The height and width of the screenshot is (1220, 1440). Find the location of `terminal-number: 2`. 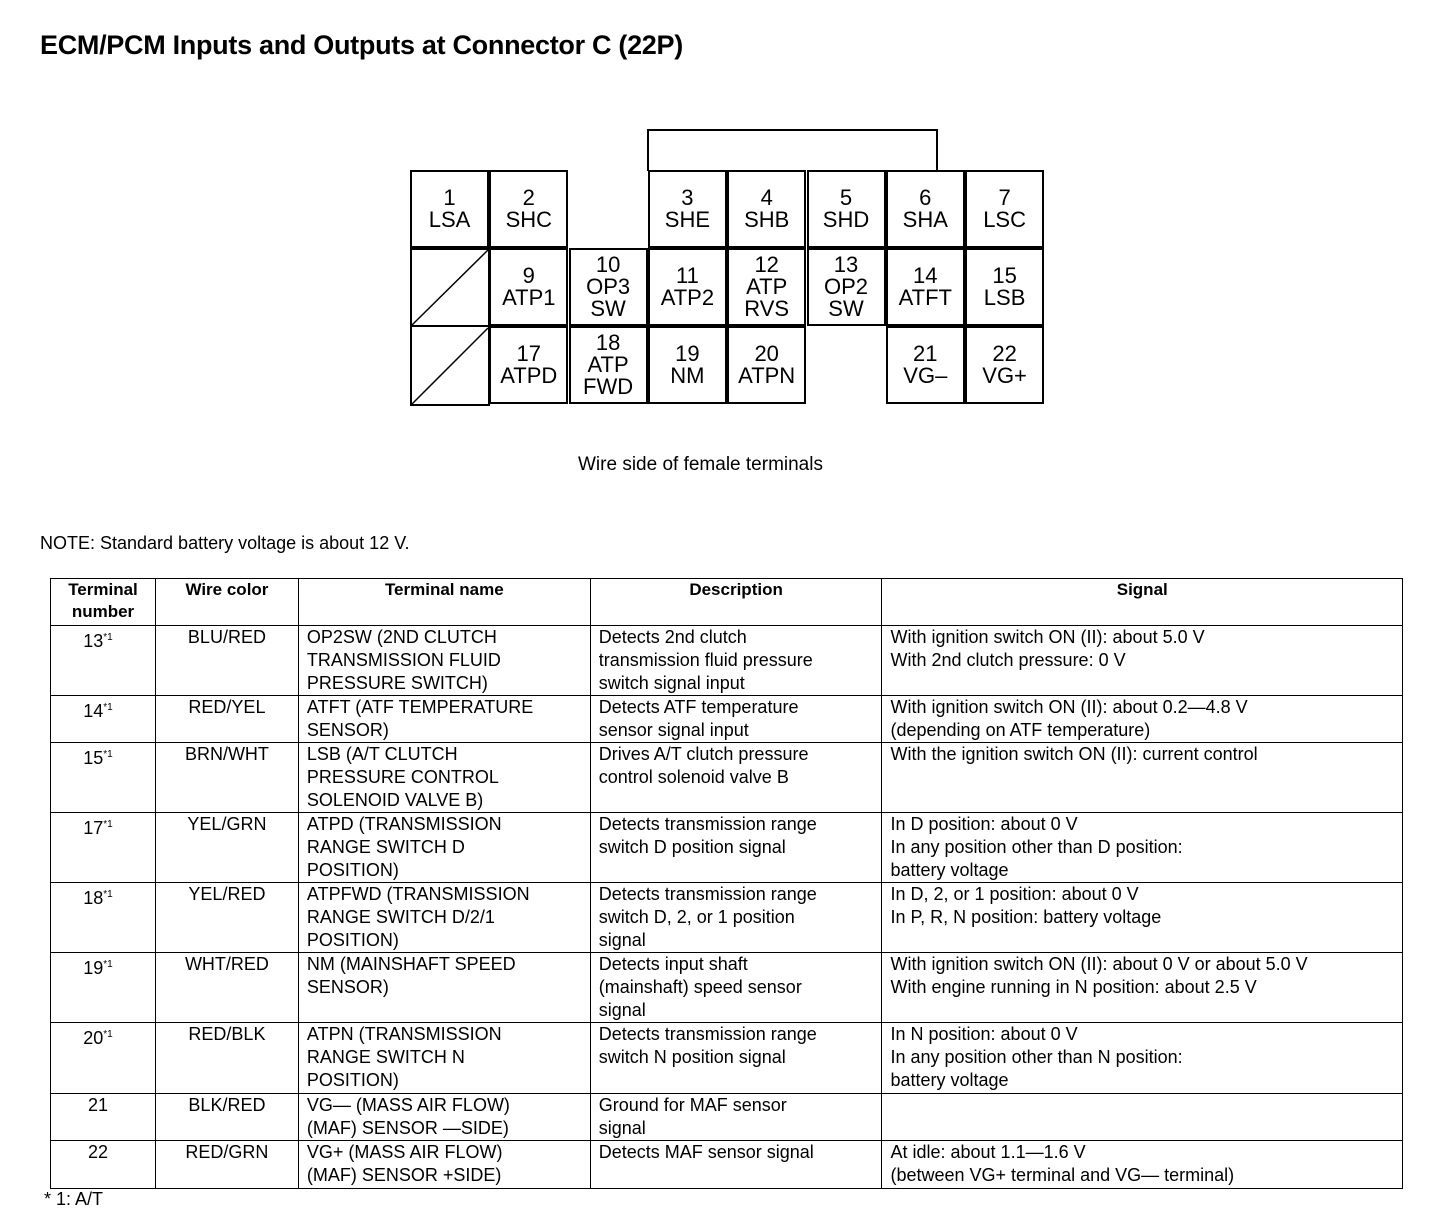

terminal-number: 2 is located at coordinates (528, 197).